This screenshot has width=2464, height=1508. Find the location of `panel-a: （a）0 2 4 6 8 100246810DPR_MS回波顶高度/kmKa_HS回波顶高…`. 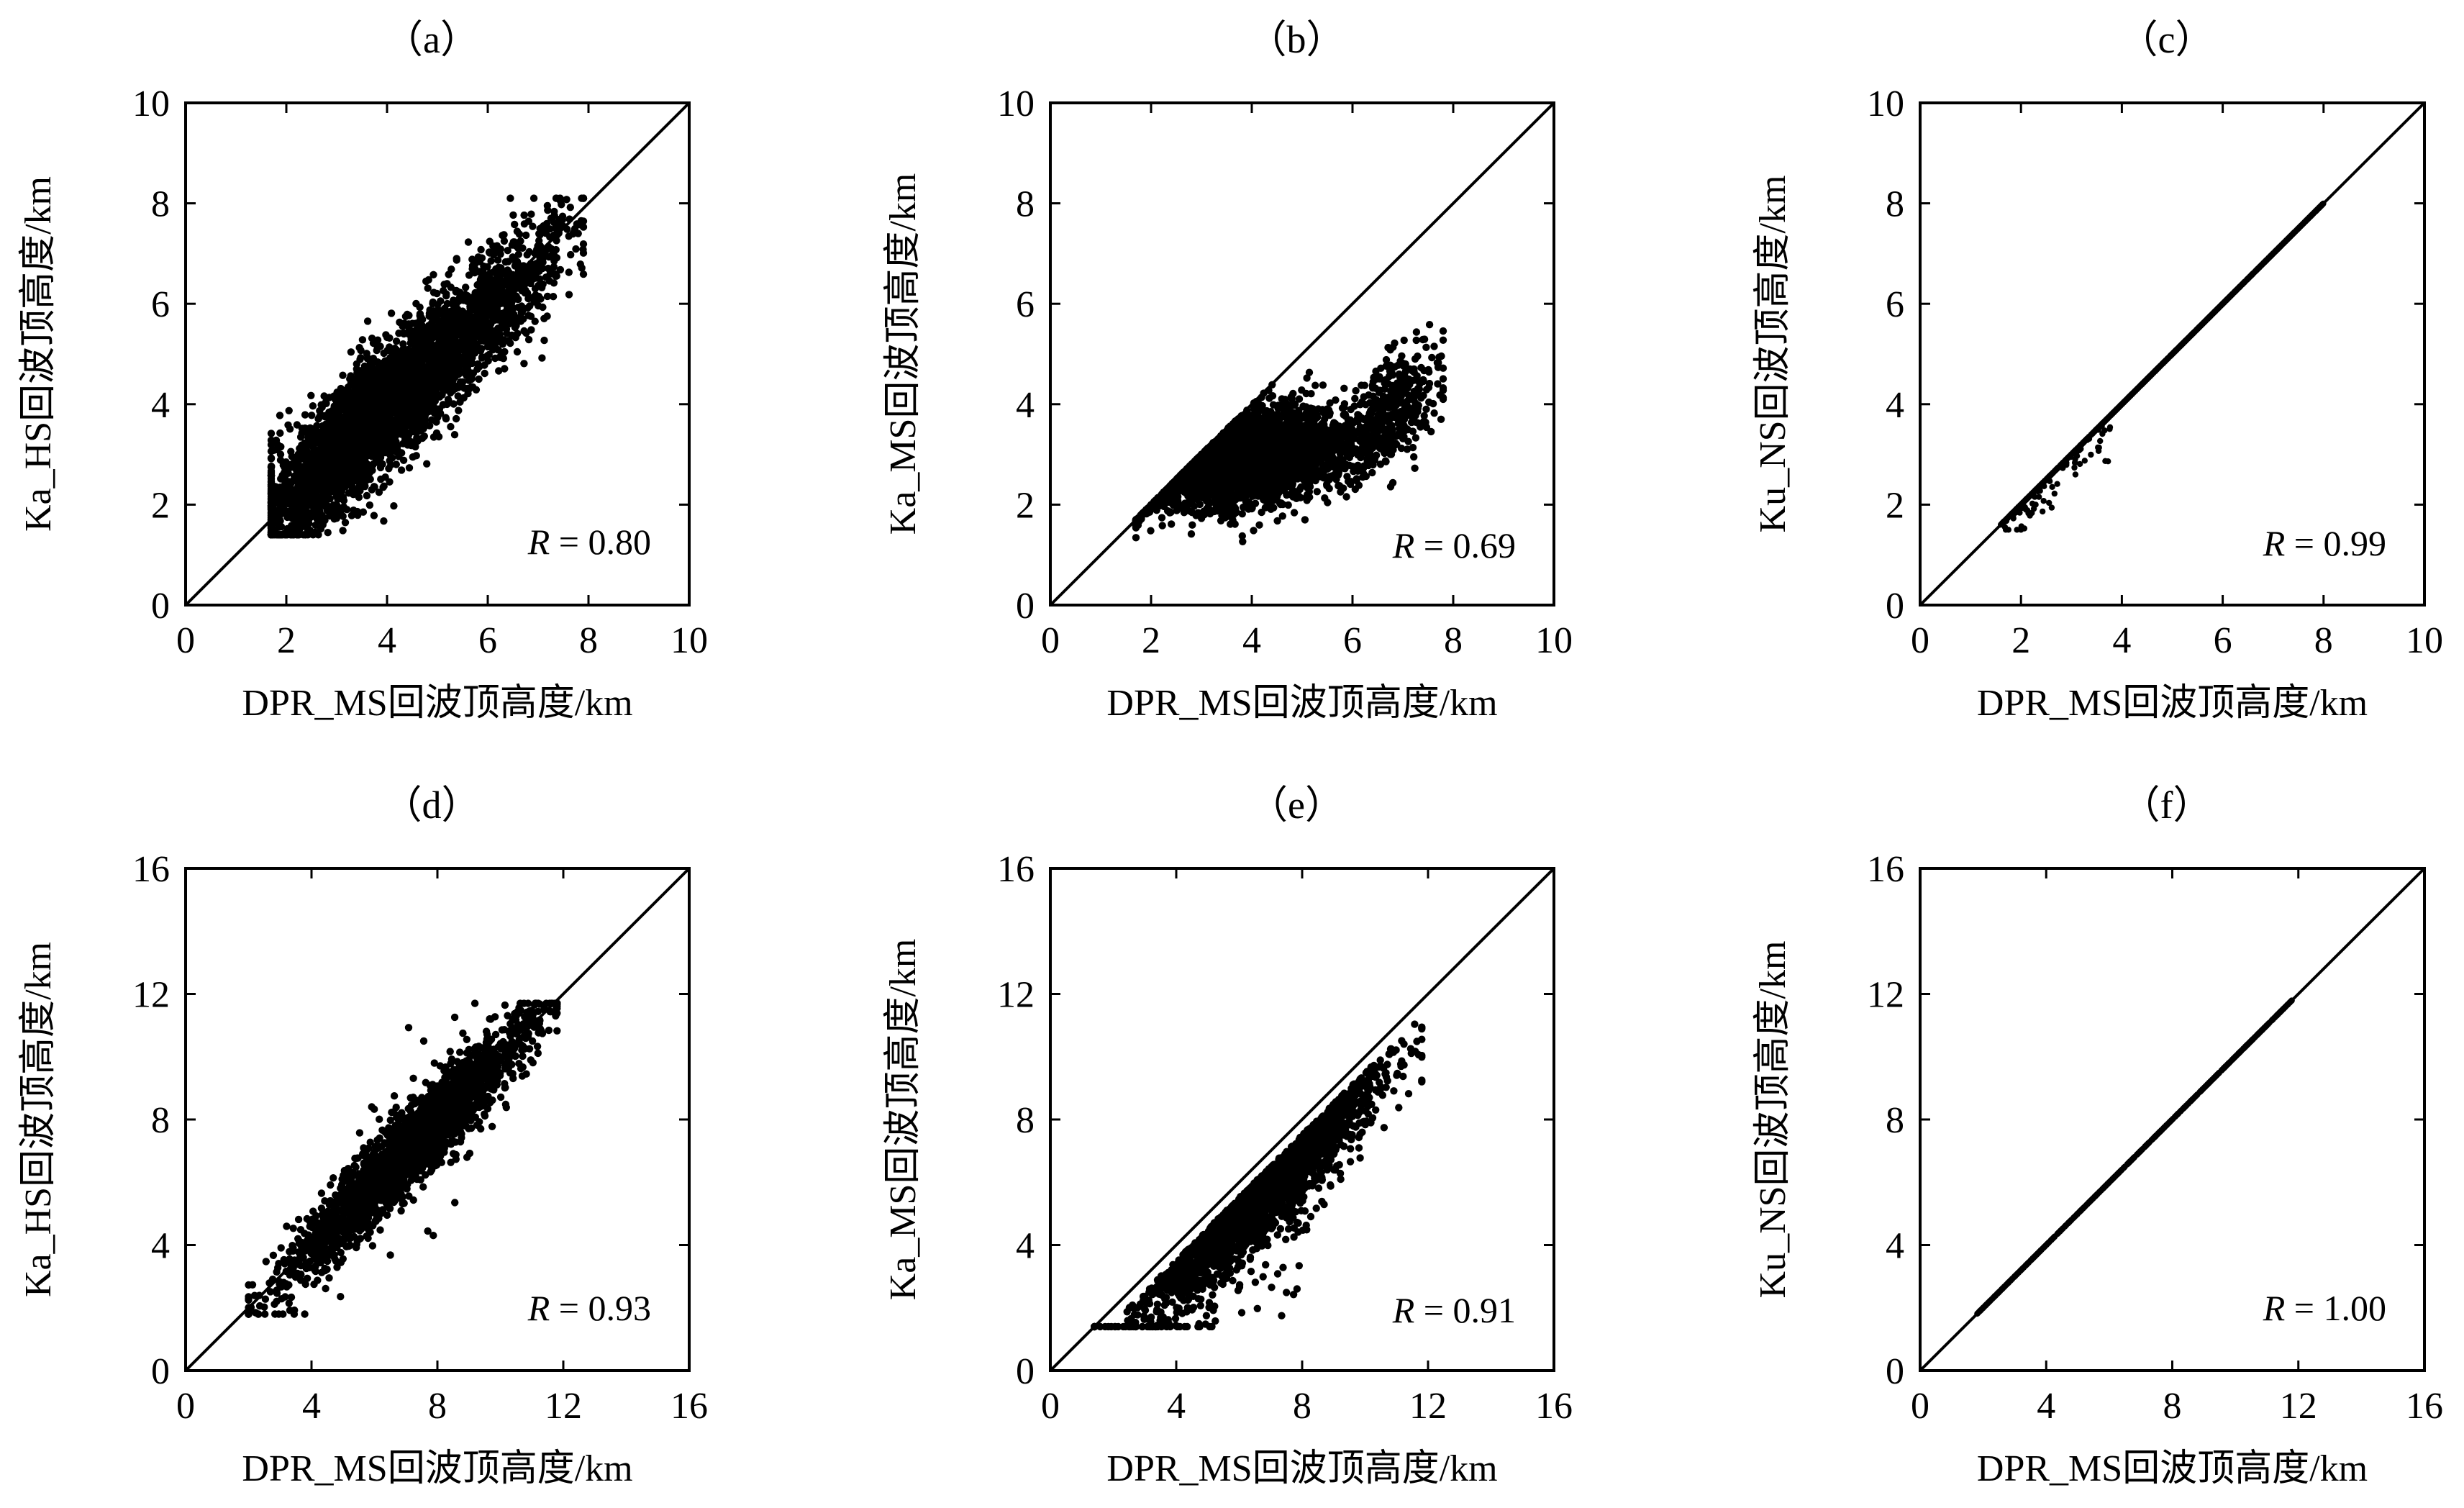

panel-a: （a）0 2 4 6 8 100246810DPR_MS回波顶高度/kmKa_HS回波顶高… is located at coordinates (363, 371).